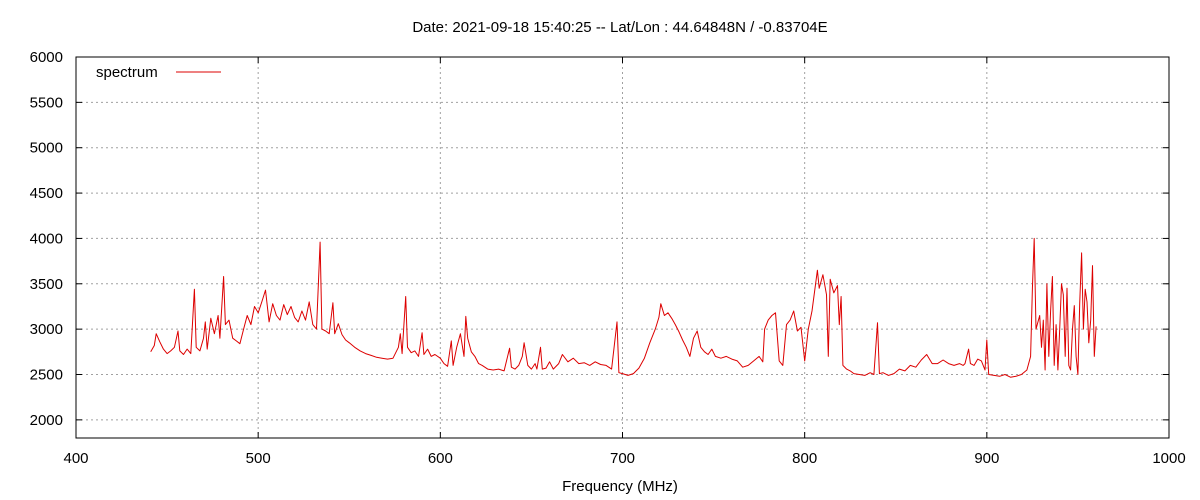  Describe the element at coordinates (127, 72) in the screenshot. I see `legend-label: spectrum` at that location.